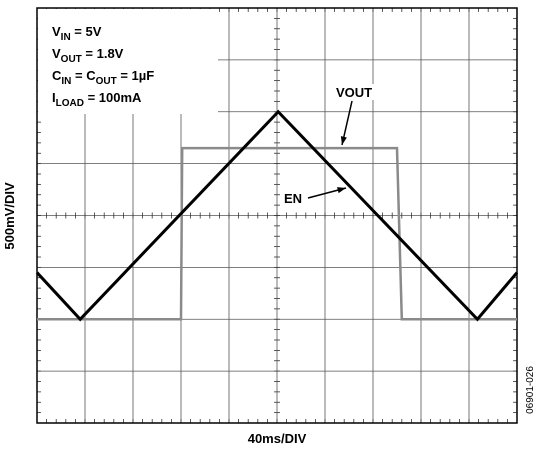 The width and height of the screenshot is (539, 455). I want to click on annotation-text: = 5V, so click(86, 31).